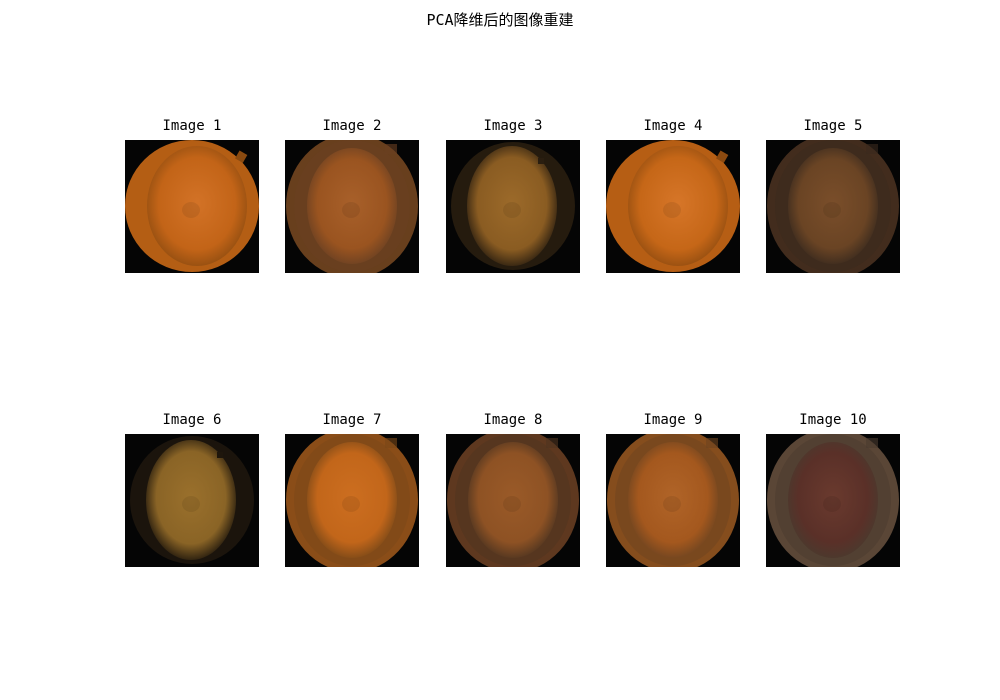 The width and height of the screenshot is (1000, 700). What do you see at coordinates (513, 126) in the screenshot?
I see `panel-title: Image 3` at bounding box center [513, 126].